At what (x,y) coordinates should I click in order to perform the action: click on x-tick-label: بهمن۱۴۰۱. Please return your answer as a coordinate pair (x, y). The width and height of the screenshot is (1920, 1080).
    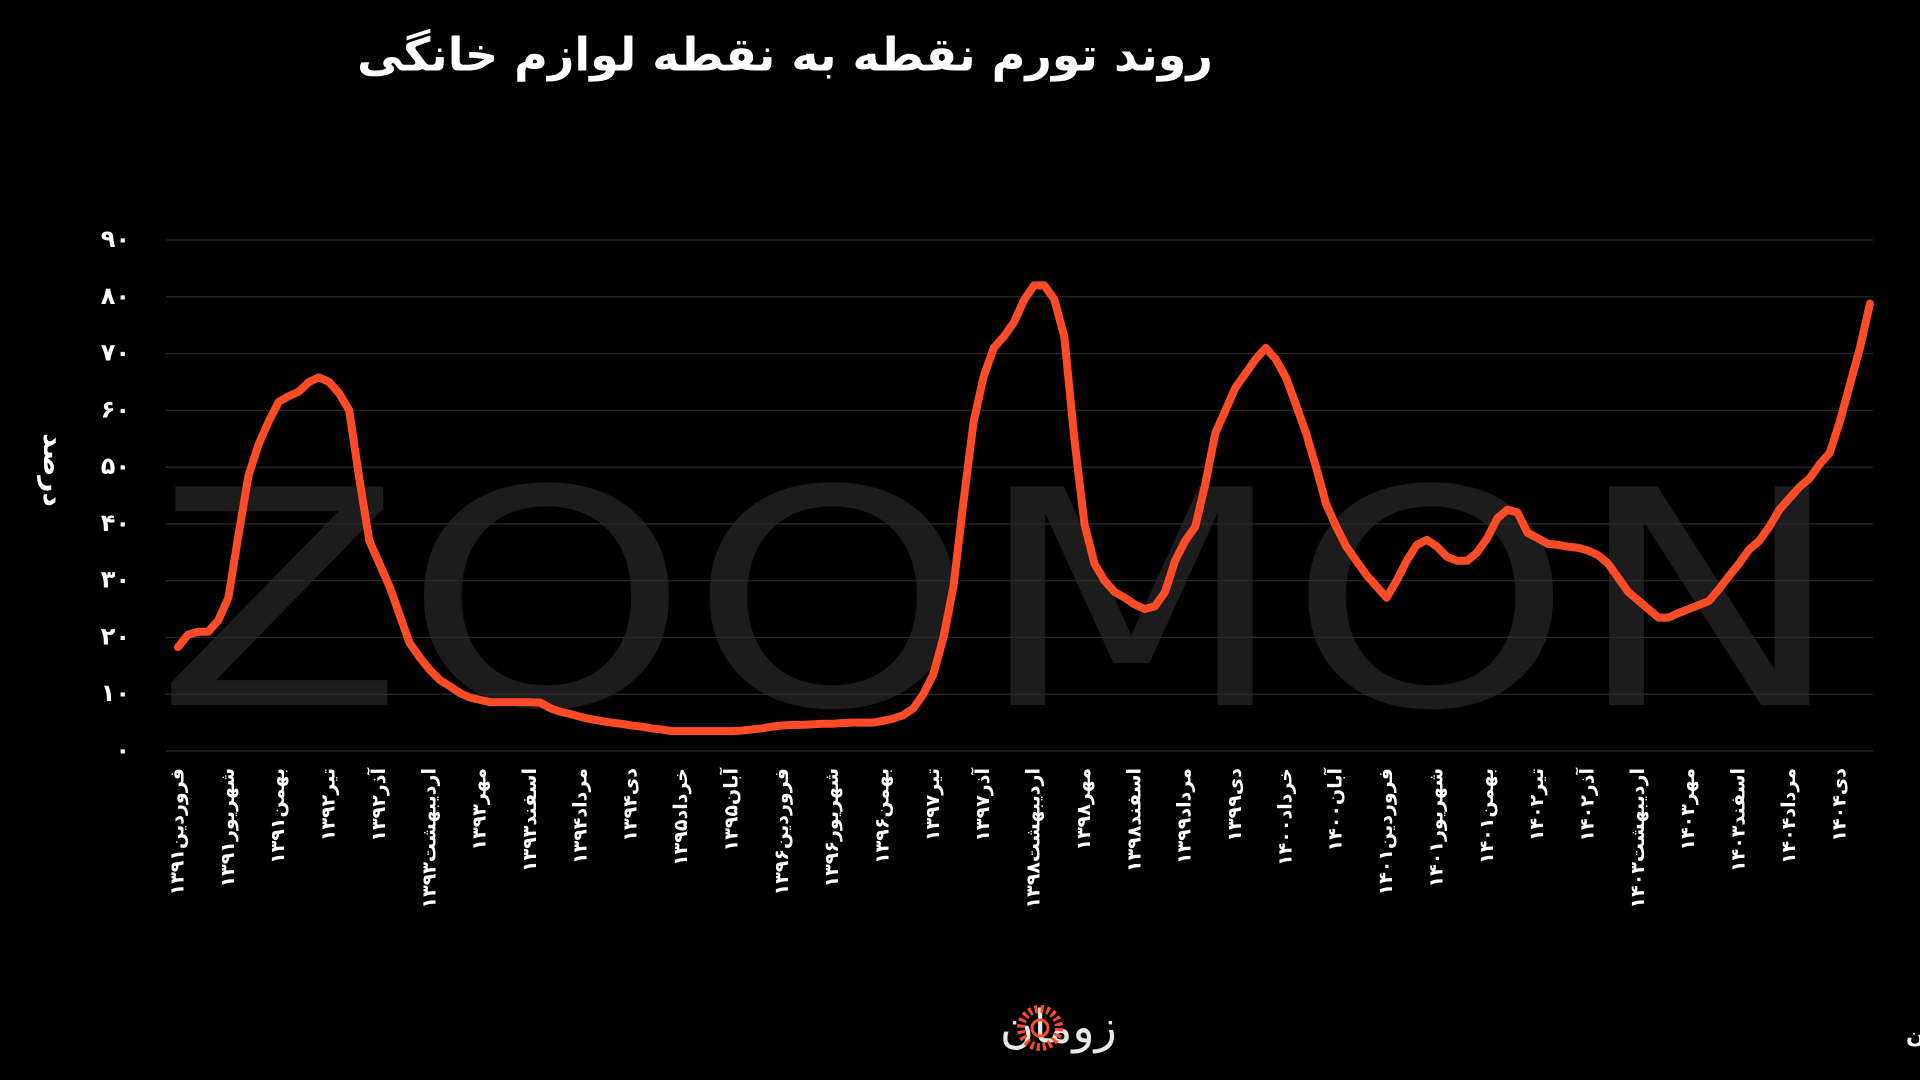
    Looking at the image, I should click on (1487, 816).